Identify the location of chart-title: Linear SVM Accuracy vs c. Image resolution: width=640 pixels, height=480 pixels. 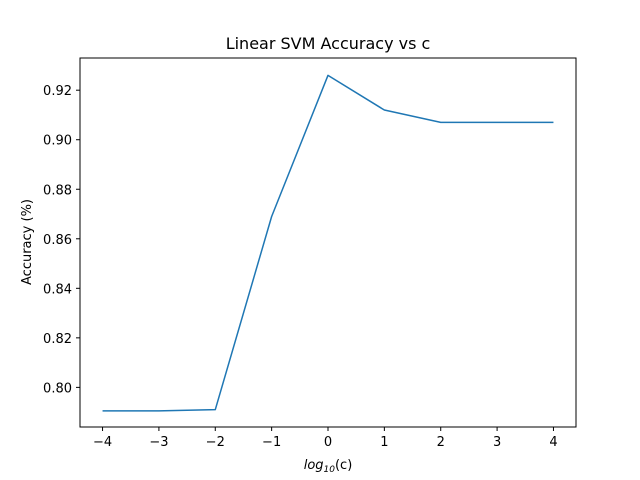
(328, 43).